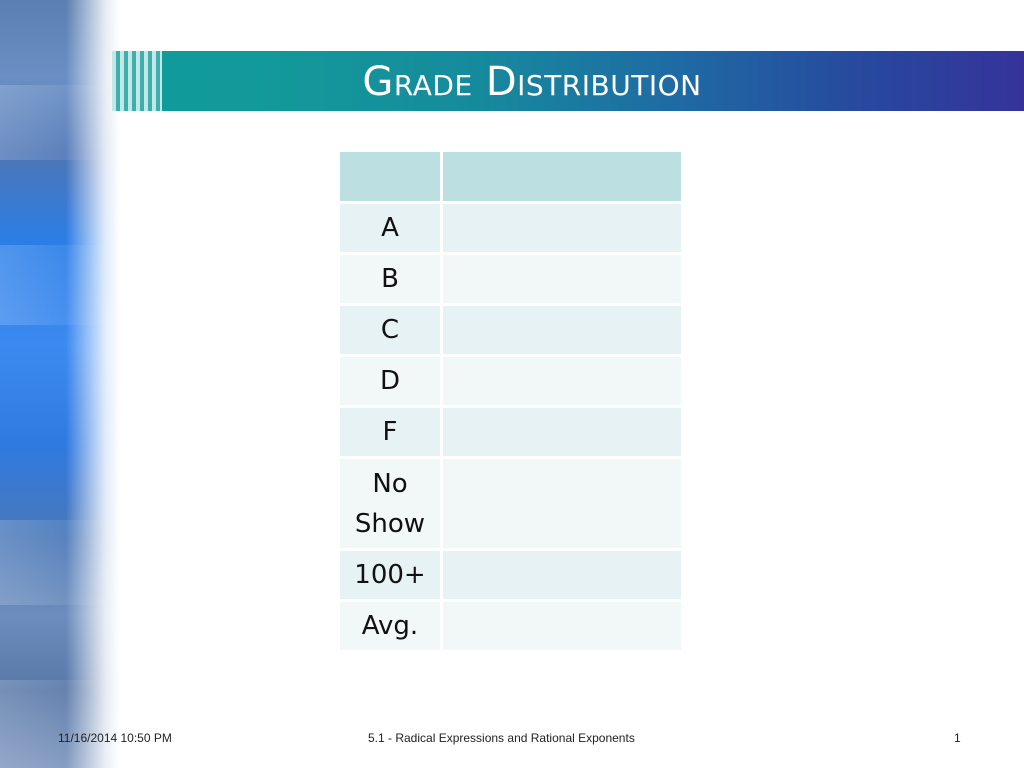 The image size is (1024, 768). I want to click on grade-label: A, so click(391, 229).